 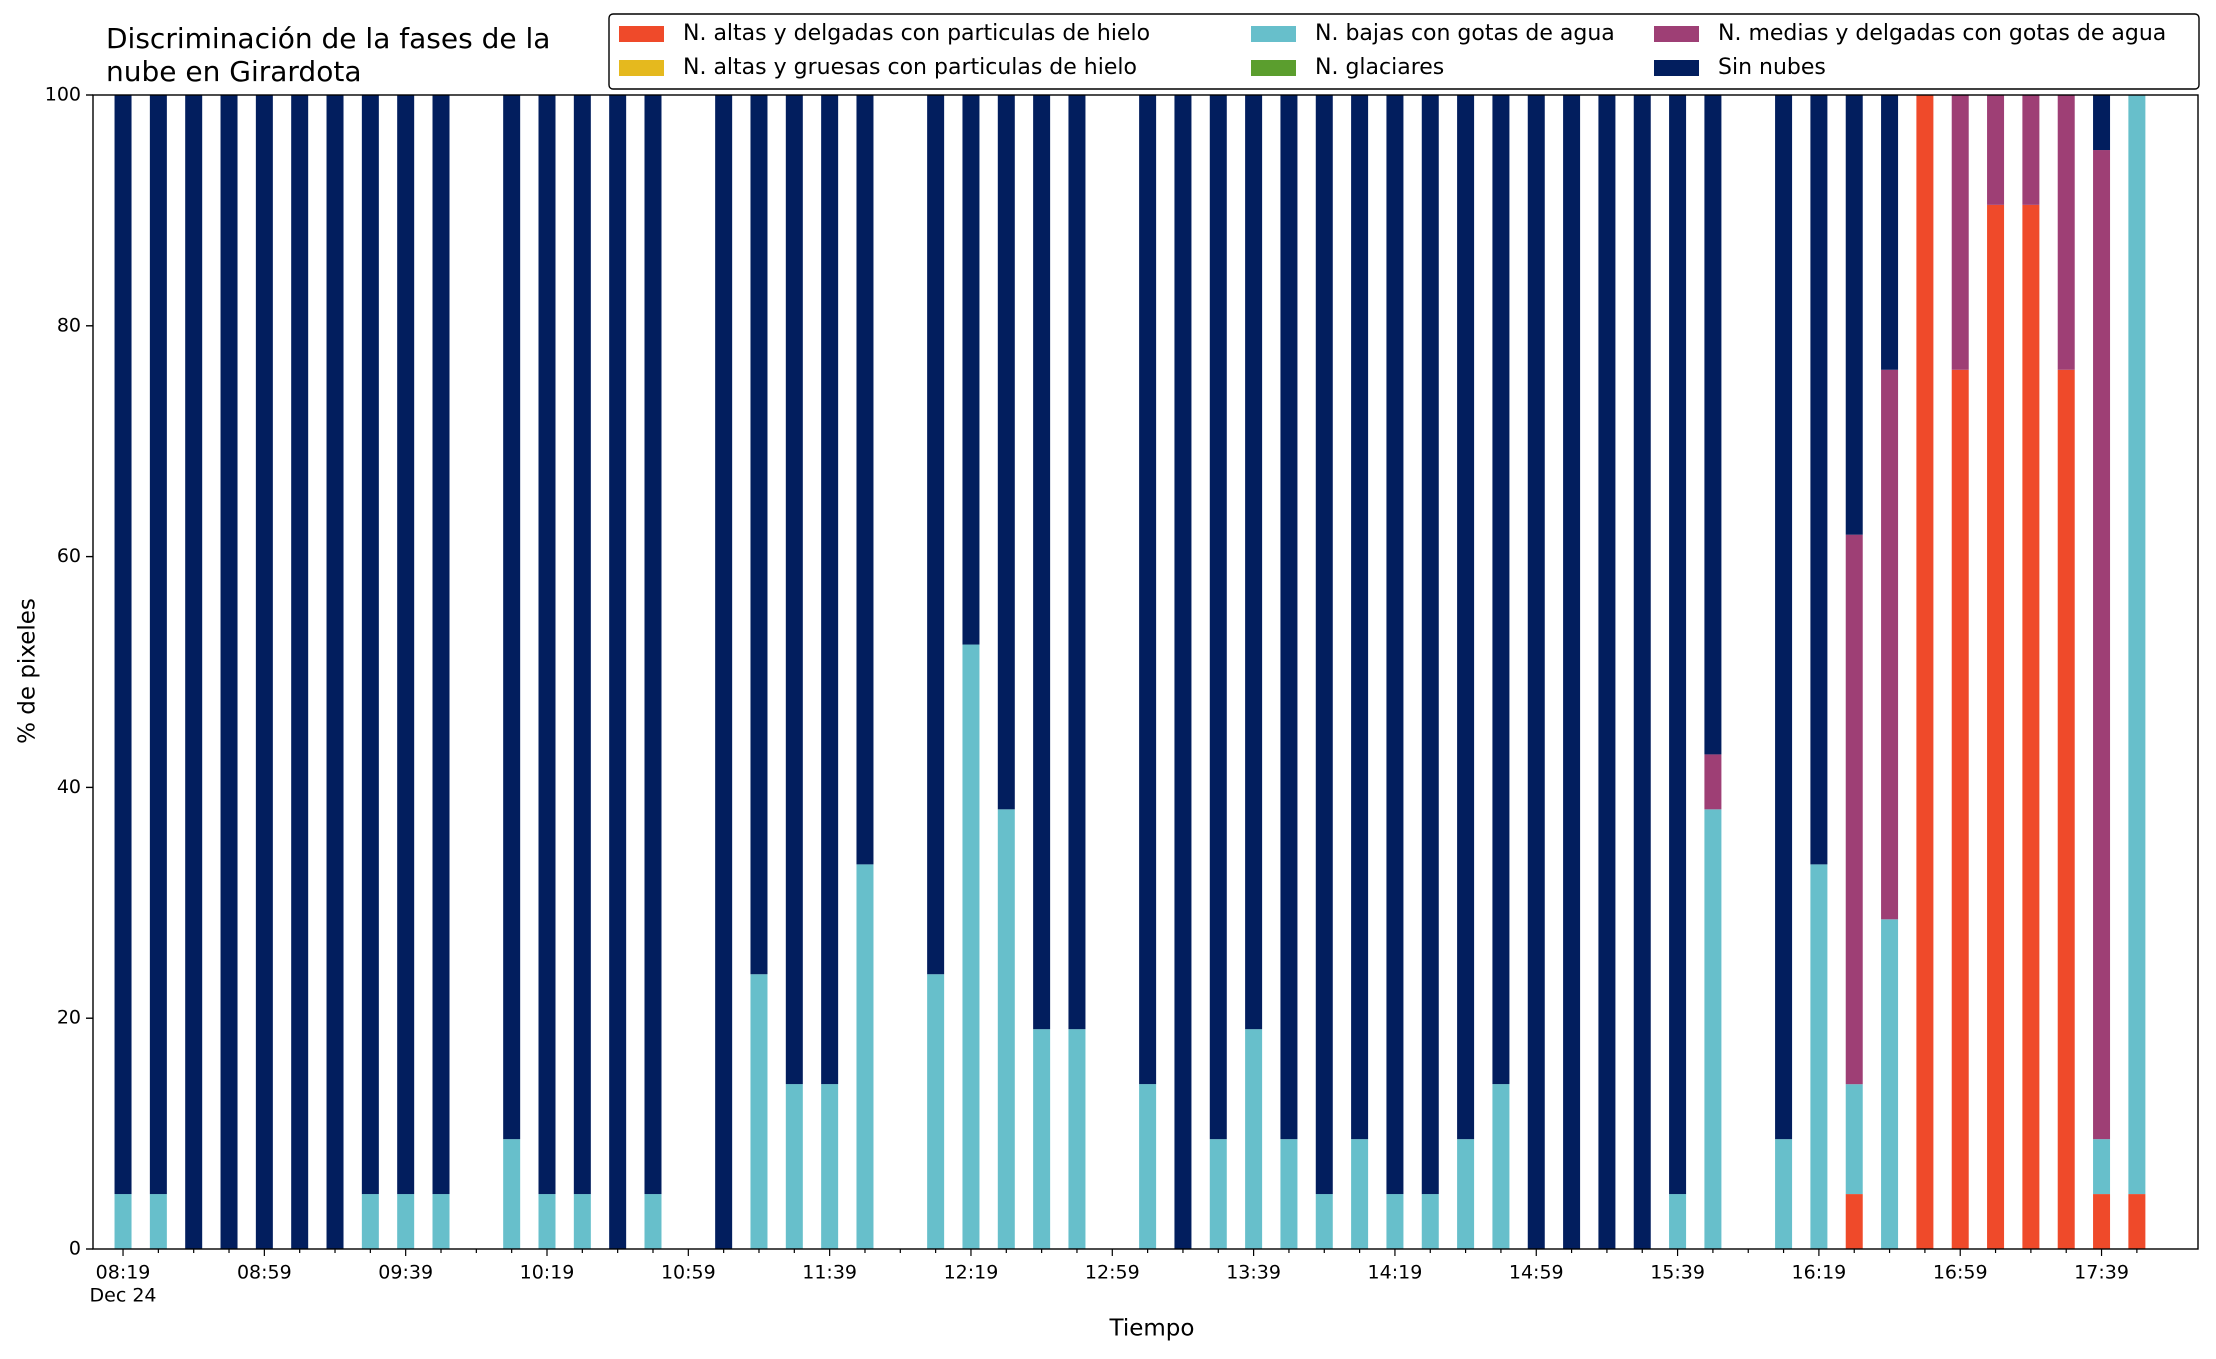 I want to click on legend-label: N. medias y delgadas con gotas de agua, so click(x=1942, y=33).